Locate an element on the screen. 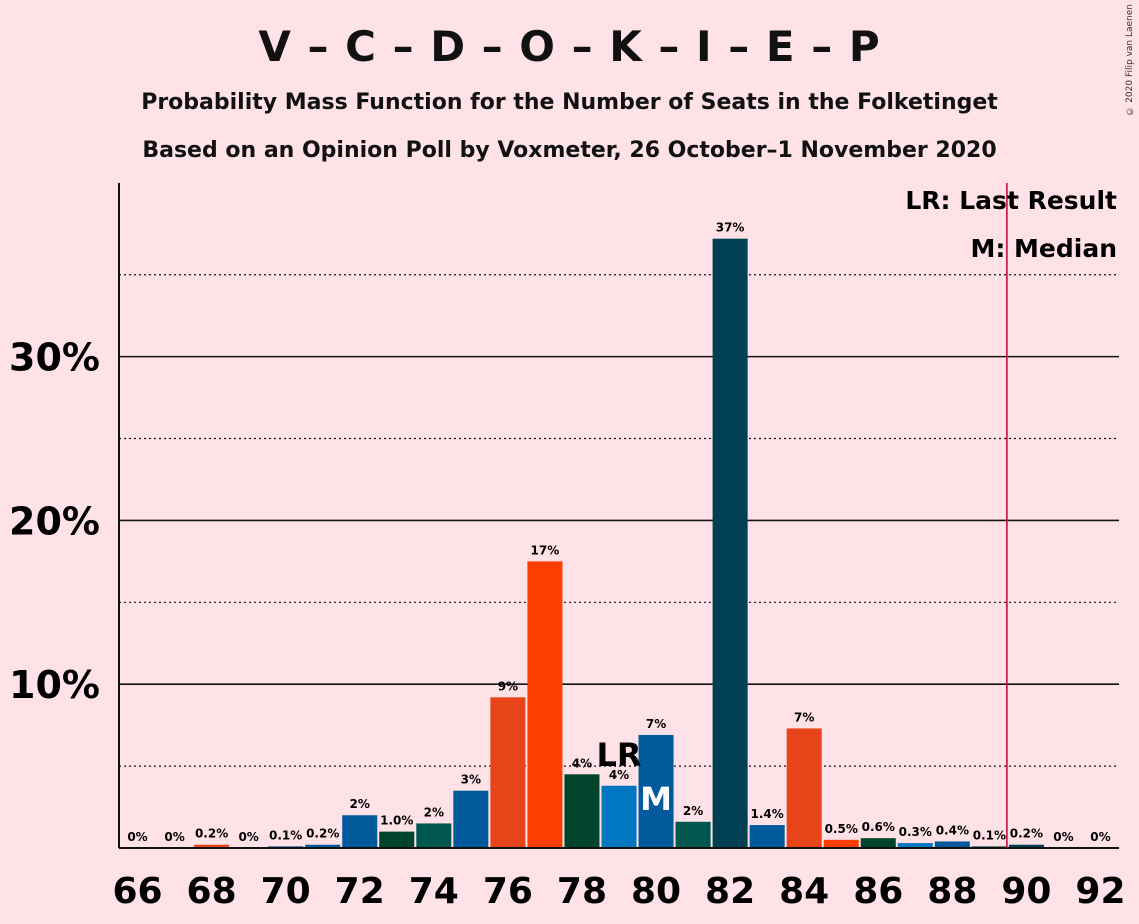 The height and width of the screenshot is (924, 1139). x-tick-label: 76 is located at coordinates (508, 891).